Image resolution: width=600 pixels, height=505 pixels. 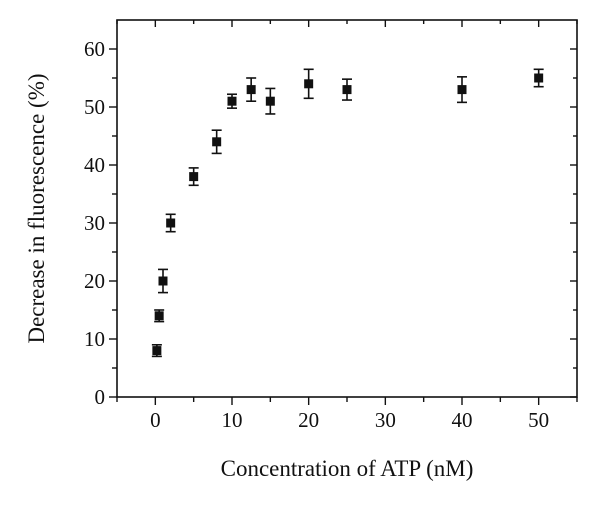 I want to click on y-tick-label: 30, so click(x=94, y=223).